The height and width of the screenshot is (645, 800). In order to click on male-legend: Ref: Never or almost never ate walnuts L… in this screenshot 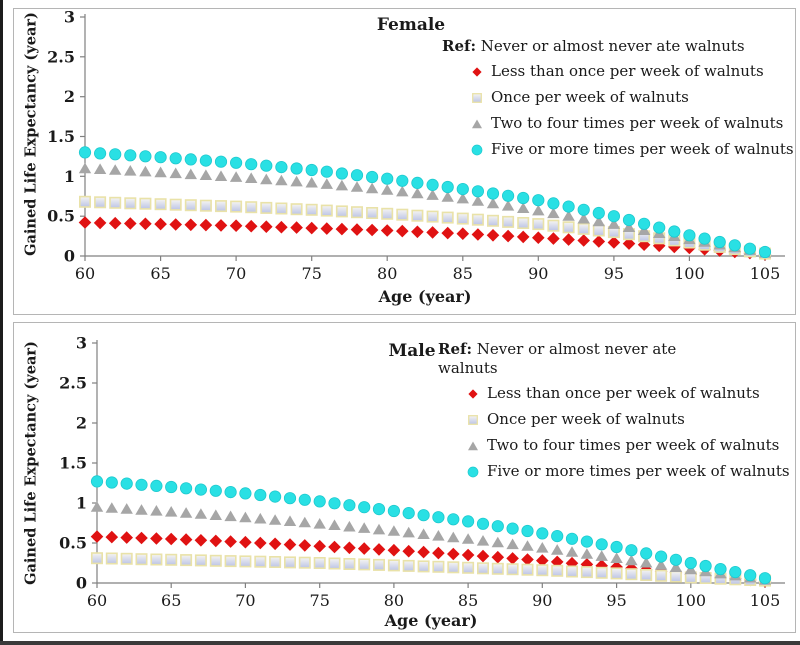, I will do `click(614, 411)`.